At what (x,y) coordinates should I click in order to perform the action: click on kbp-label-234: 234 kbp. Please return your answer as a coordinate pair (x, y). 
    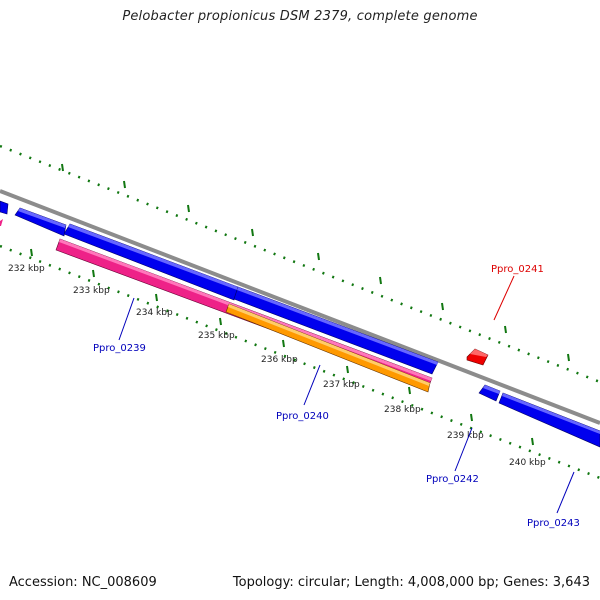
    Looking at the image, I should click on (154, 313).